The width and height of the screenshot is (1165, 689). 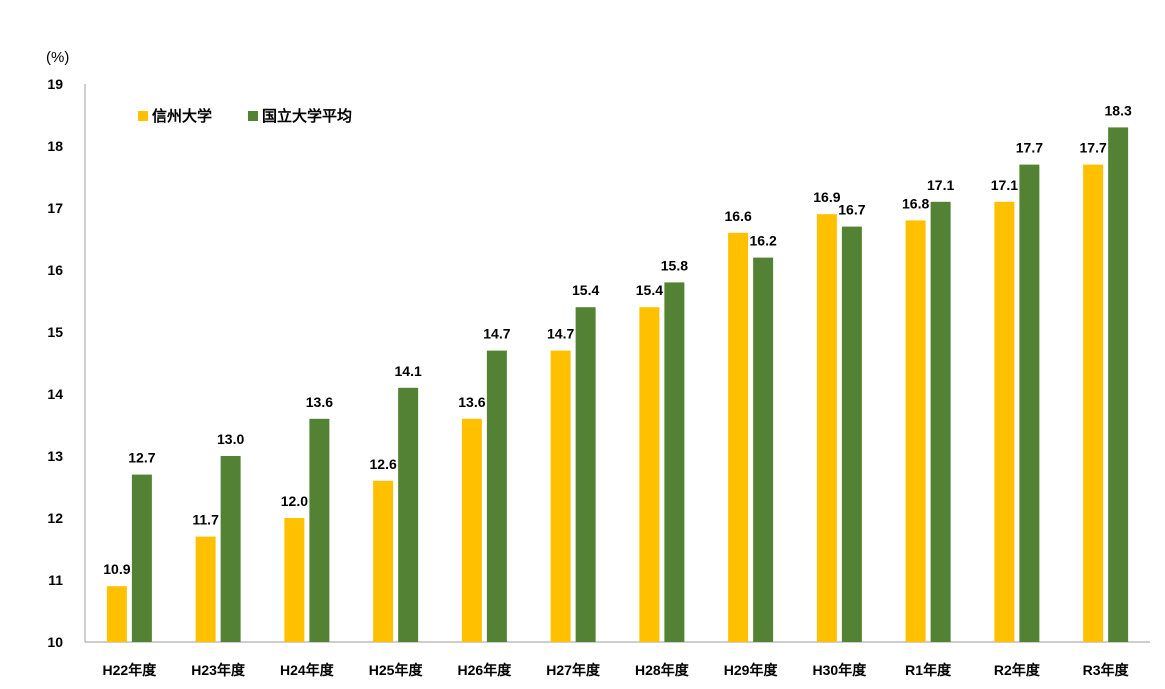 I want to click on y-tick-label: 10, so click(x=55, y=642).